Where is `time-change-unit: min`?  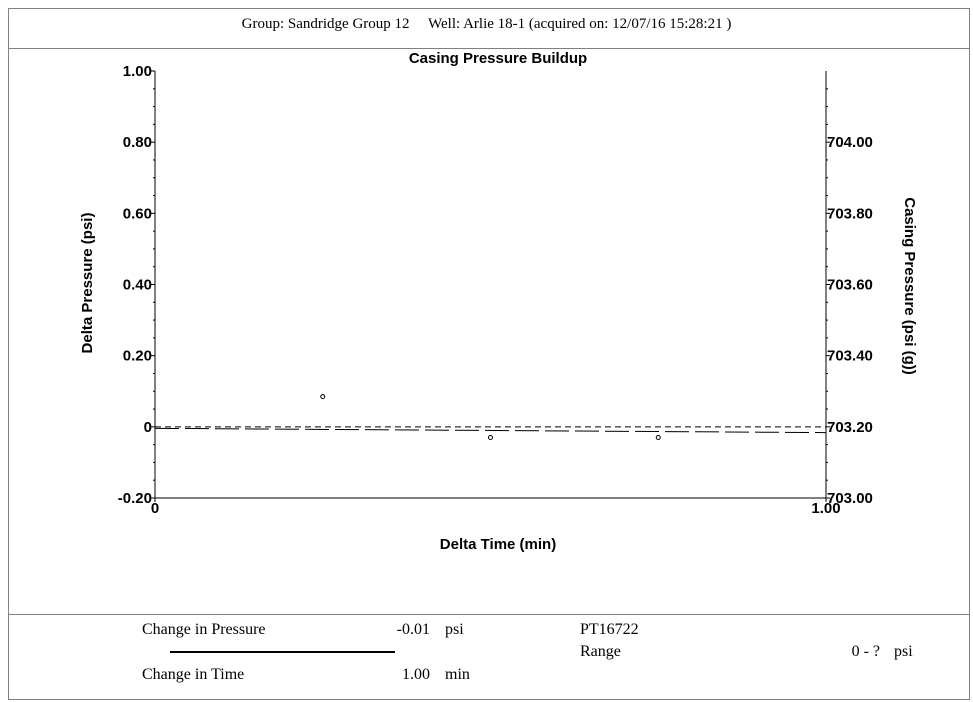
time-change-unit: min is located at coordinates (457, 674).